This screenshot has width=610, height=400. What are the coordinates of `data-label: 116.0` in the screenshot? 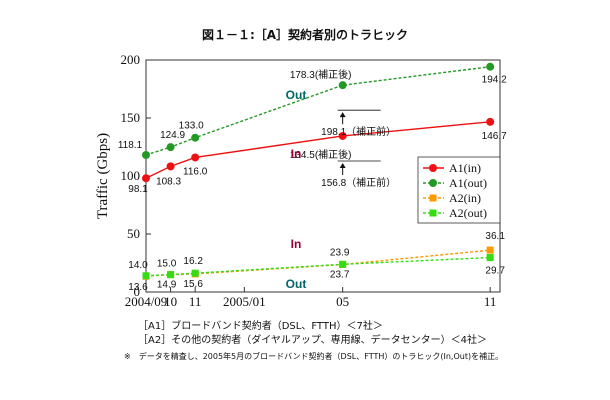 It's located at (195, 171).